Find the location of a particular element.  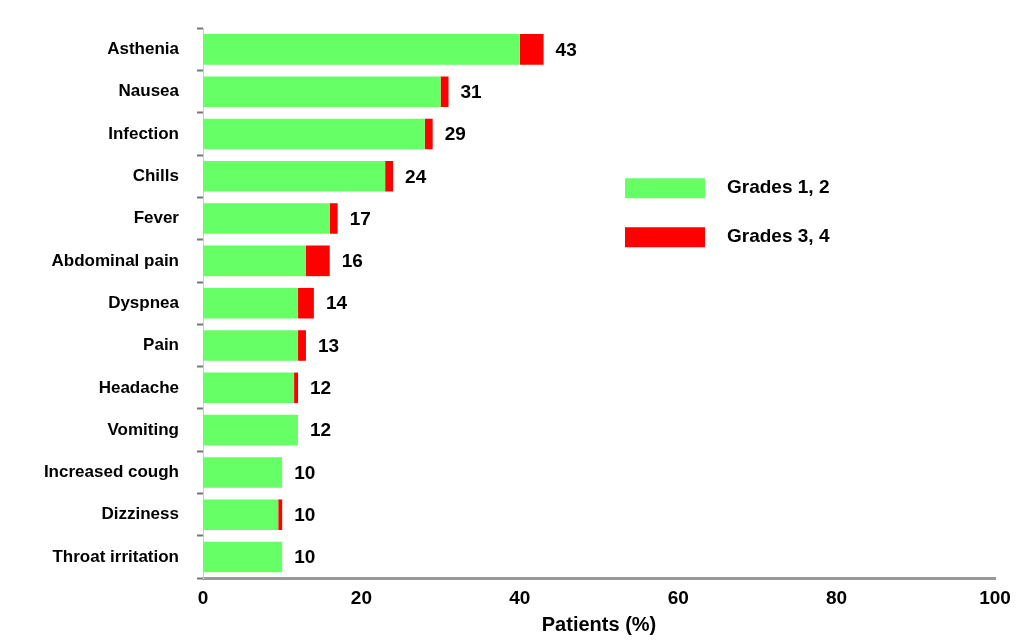

total-label: 31 is located at coordinates (471, 91).